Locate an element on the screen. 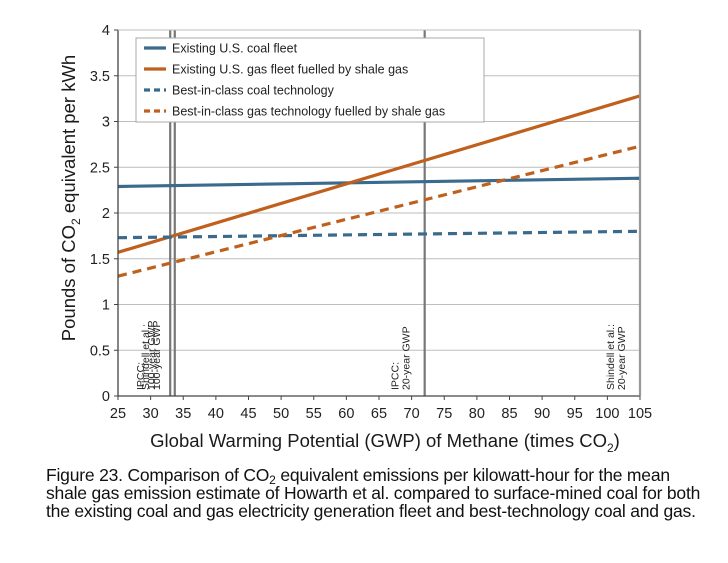  x-tick-label: 60 is located at coordinates (346, 414).